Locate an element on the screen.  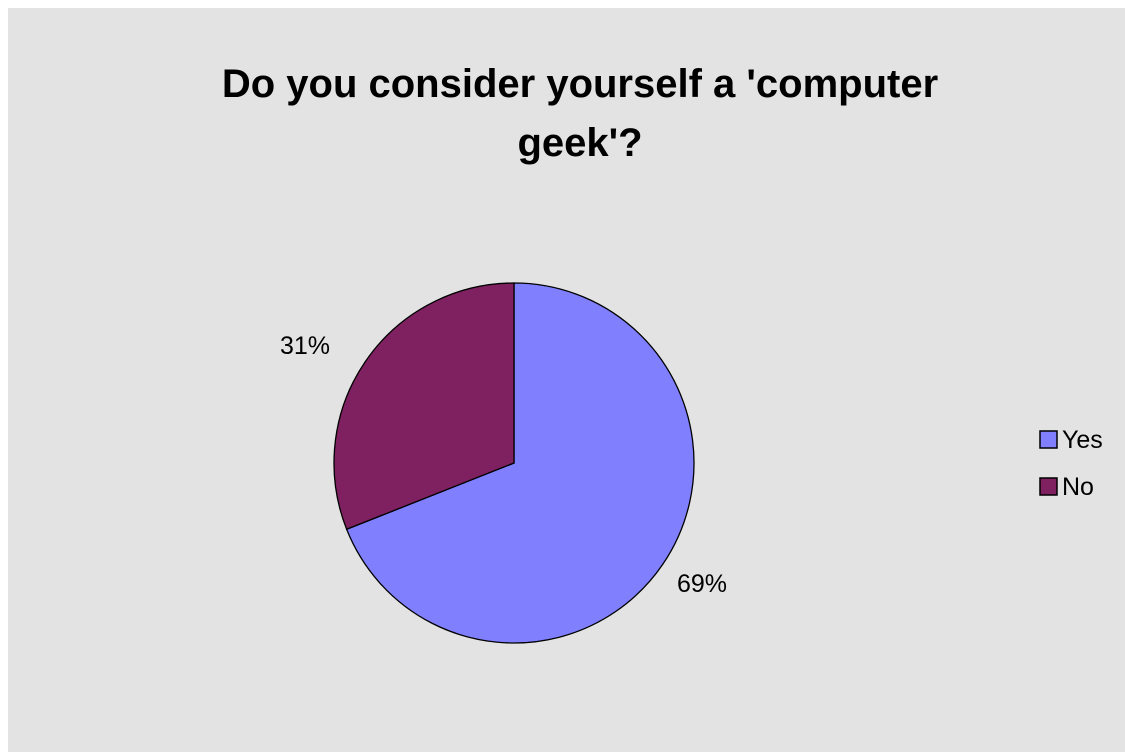
data-label-yes: 69% is located at coordinates (702, 584).